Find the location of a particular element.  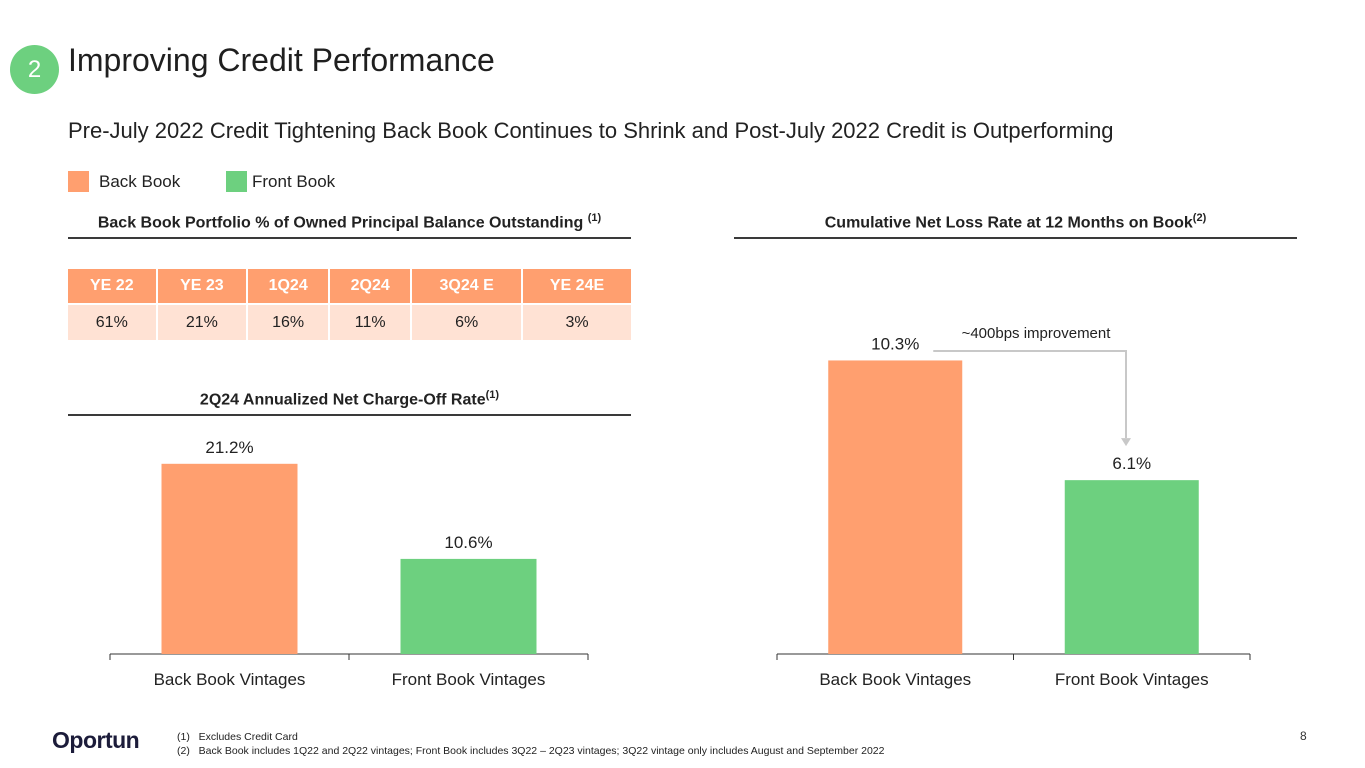

table-cell: 21% is located at coordinates (202, 321).